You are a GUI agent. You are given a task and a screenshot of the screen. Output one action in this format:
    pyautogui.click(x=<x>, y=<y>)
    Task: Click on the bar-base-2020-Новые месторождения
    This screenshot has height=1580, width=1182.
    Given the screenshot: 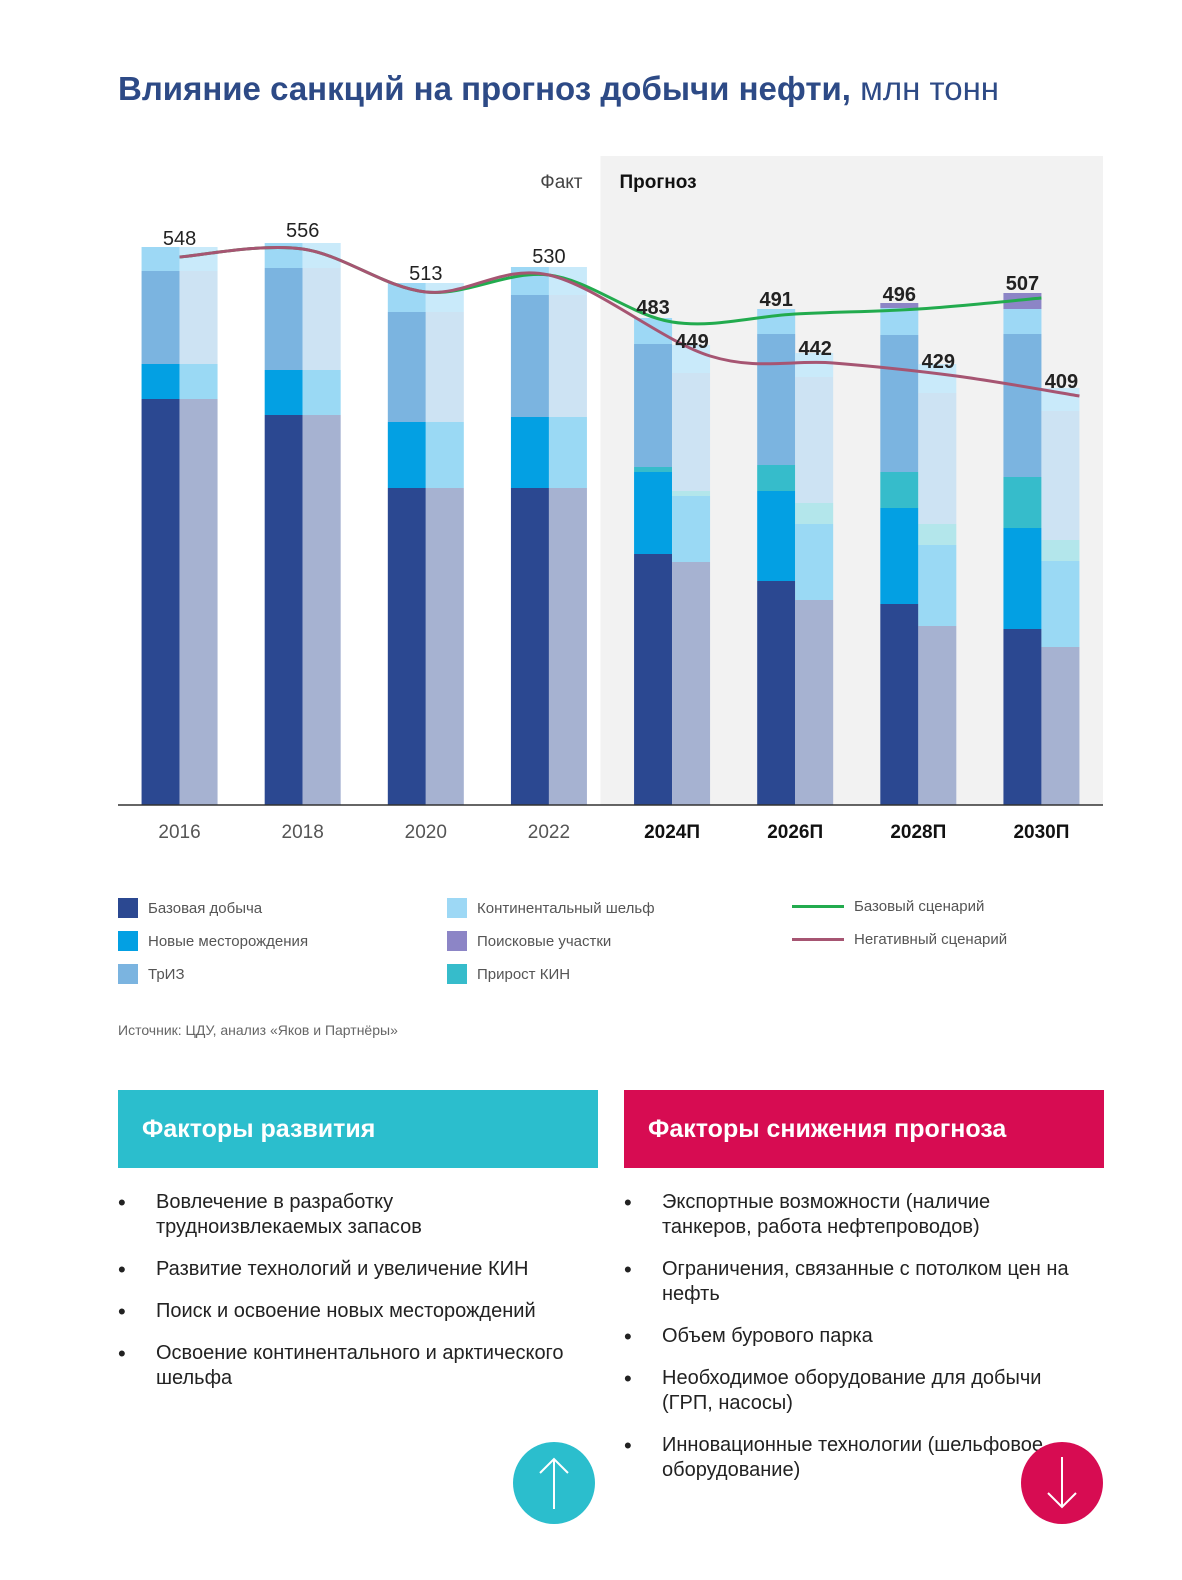 What is the action you would take?
    pyautogui.click(x=406, y=455)
    